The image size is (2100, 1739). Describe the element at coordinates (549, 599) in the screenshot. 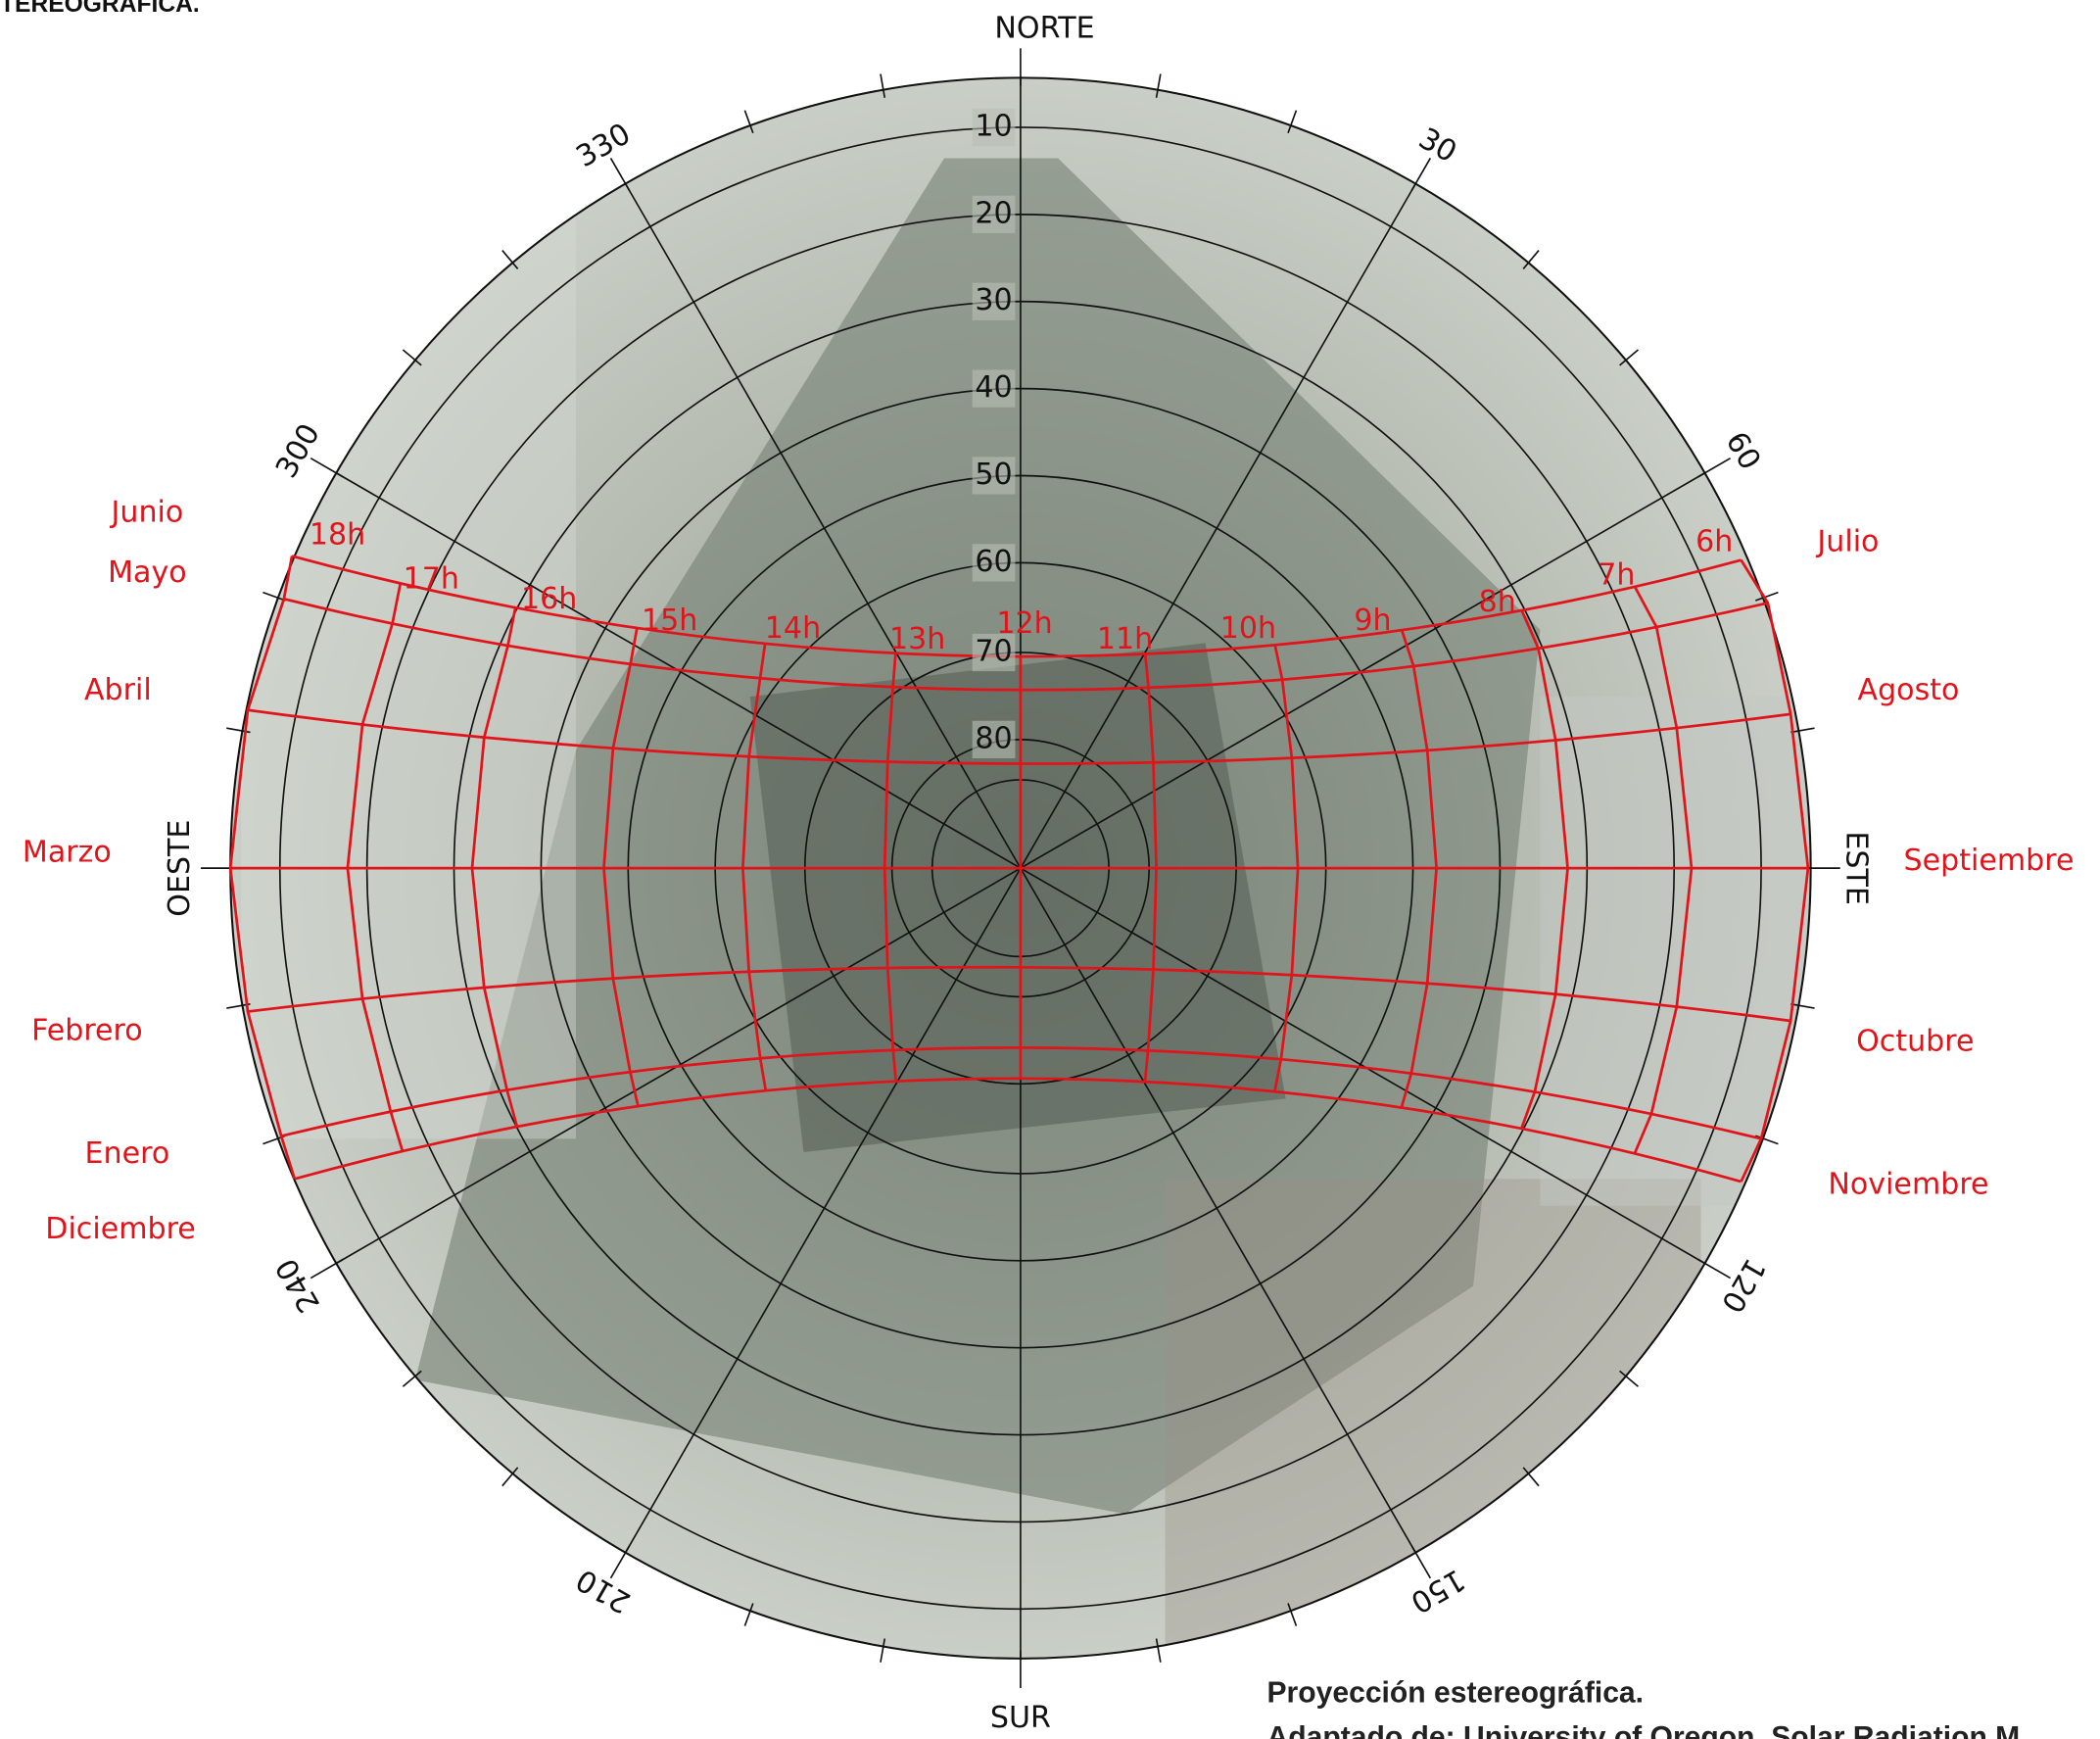

I see `hour-label: 16h` at that location.